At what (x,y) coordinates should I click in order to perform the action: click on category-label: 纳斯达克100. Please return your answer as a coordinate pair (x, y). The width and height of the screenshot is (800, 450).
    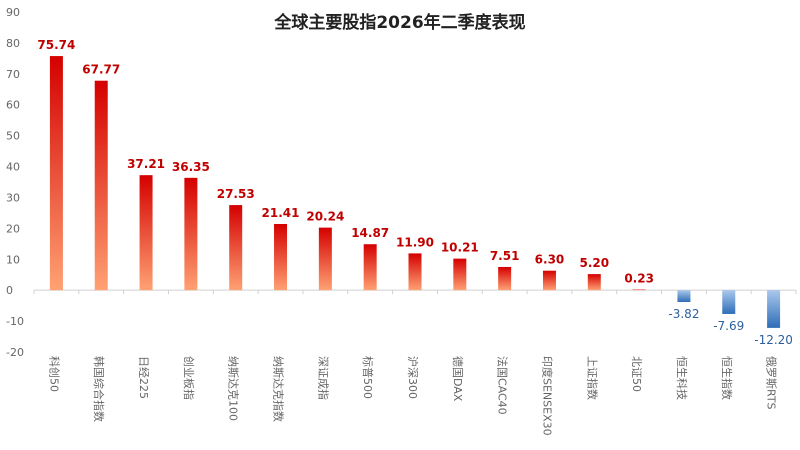
    Looking at the image, I should click on (233, 388).